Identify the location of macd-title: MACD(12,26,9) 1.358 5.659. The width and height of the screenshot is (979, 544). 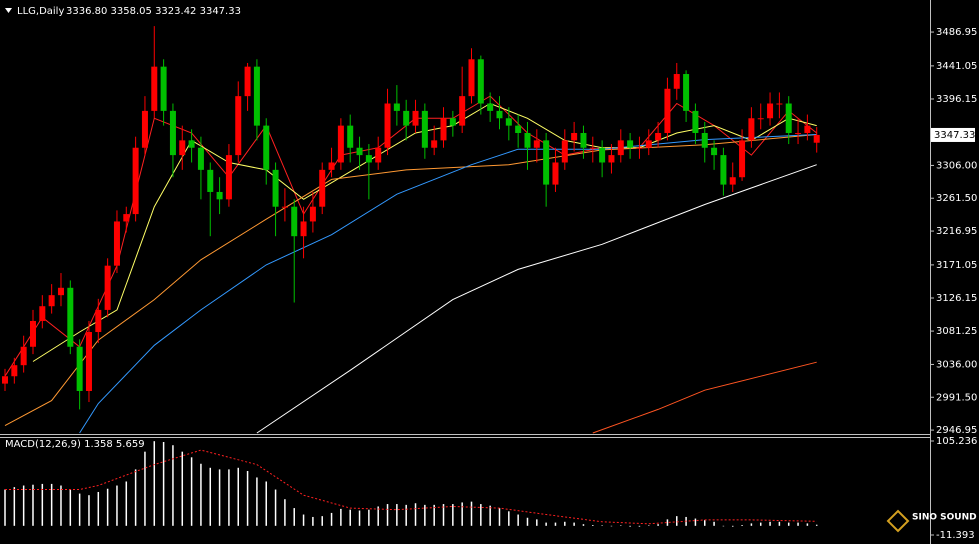
(75, 444).